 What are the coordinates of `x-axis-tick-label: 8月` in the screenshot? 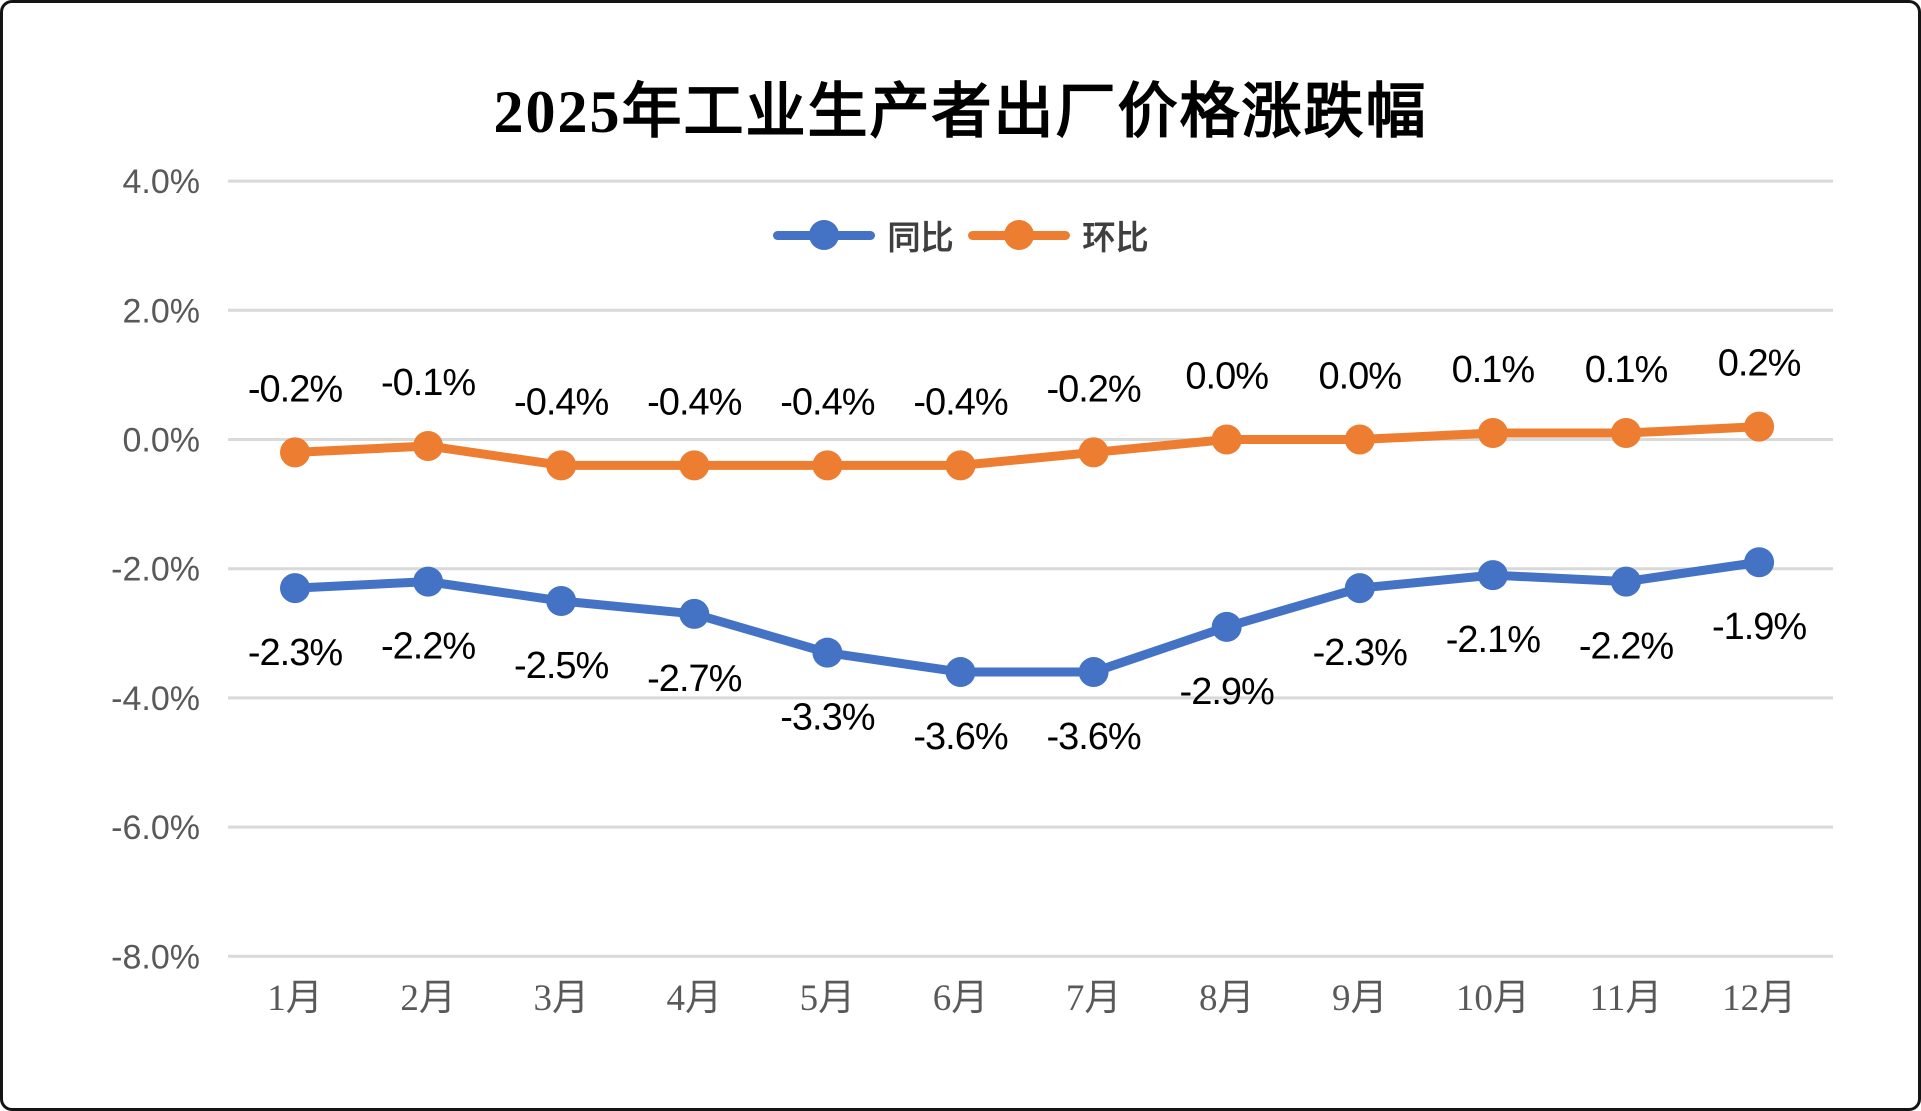 It's located at (1227, 998).